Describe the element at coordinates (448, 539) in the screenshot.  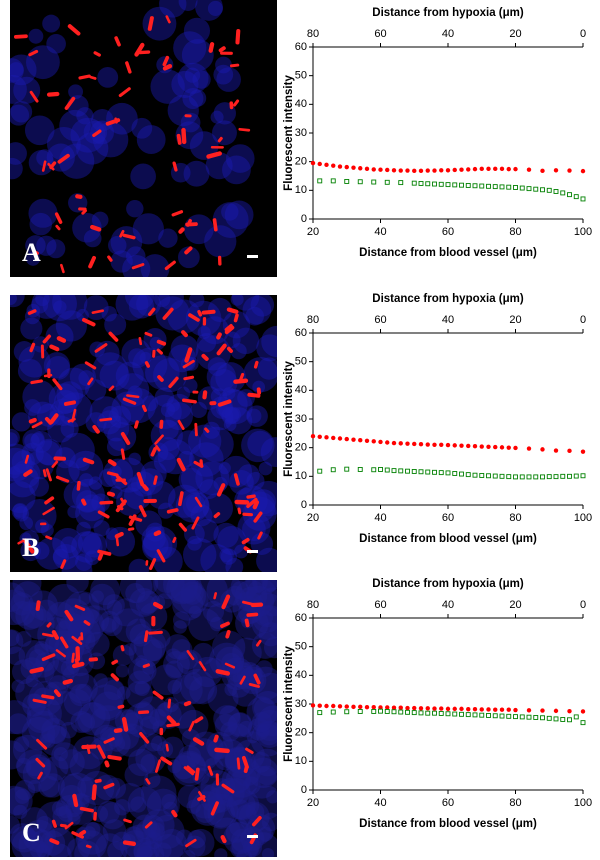
I see `x-axis-label: Distance from blood vessel (μm)` at that location.